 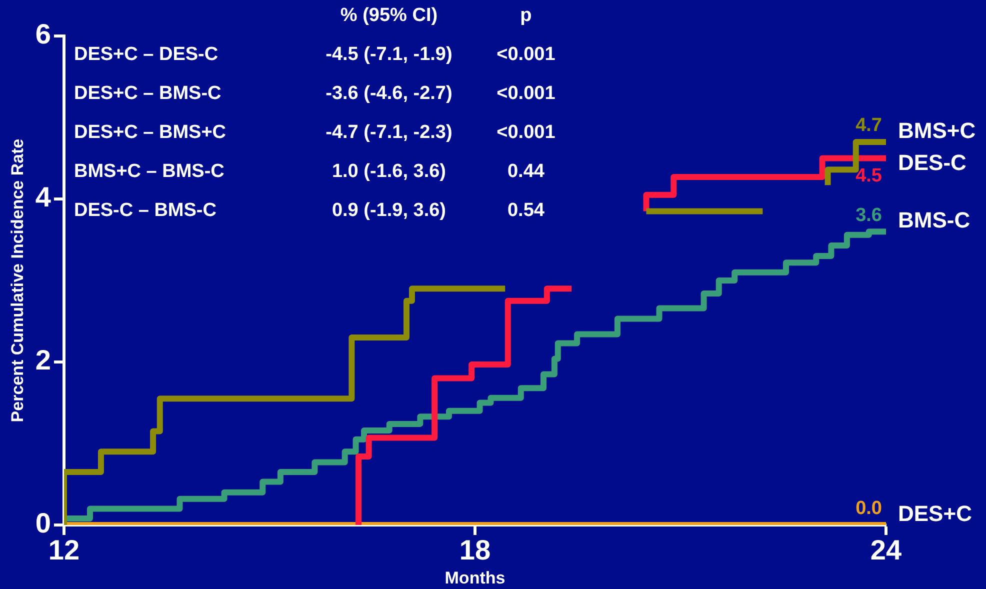 I want to click on series-label: DES-C, so click(x=932, y=163).